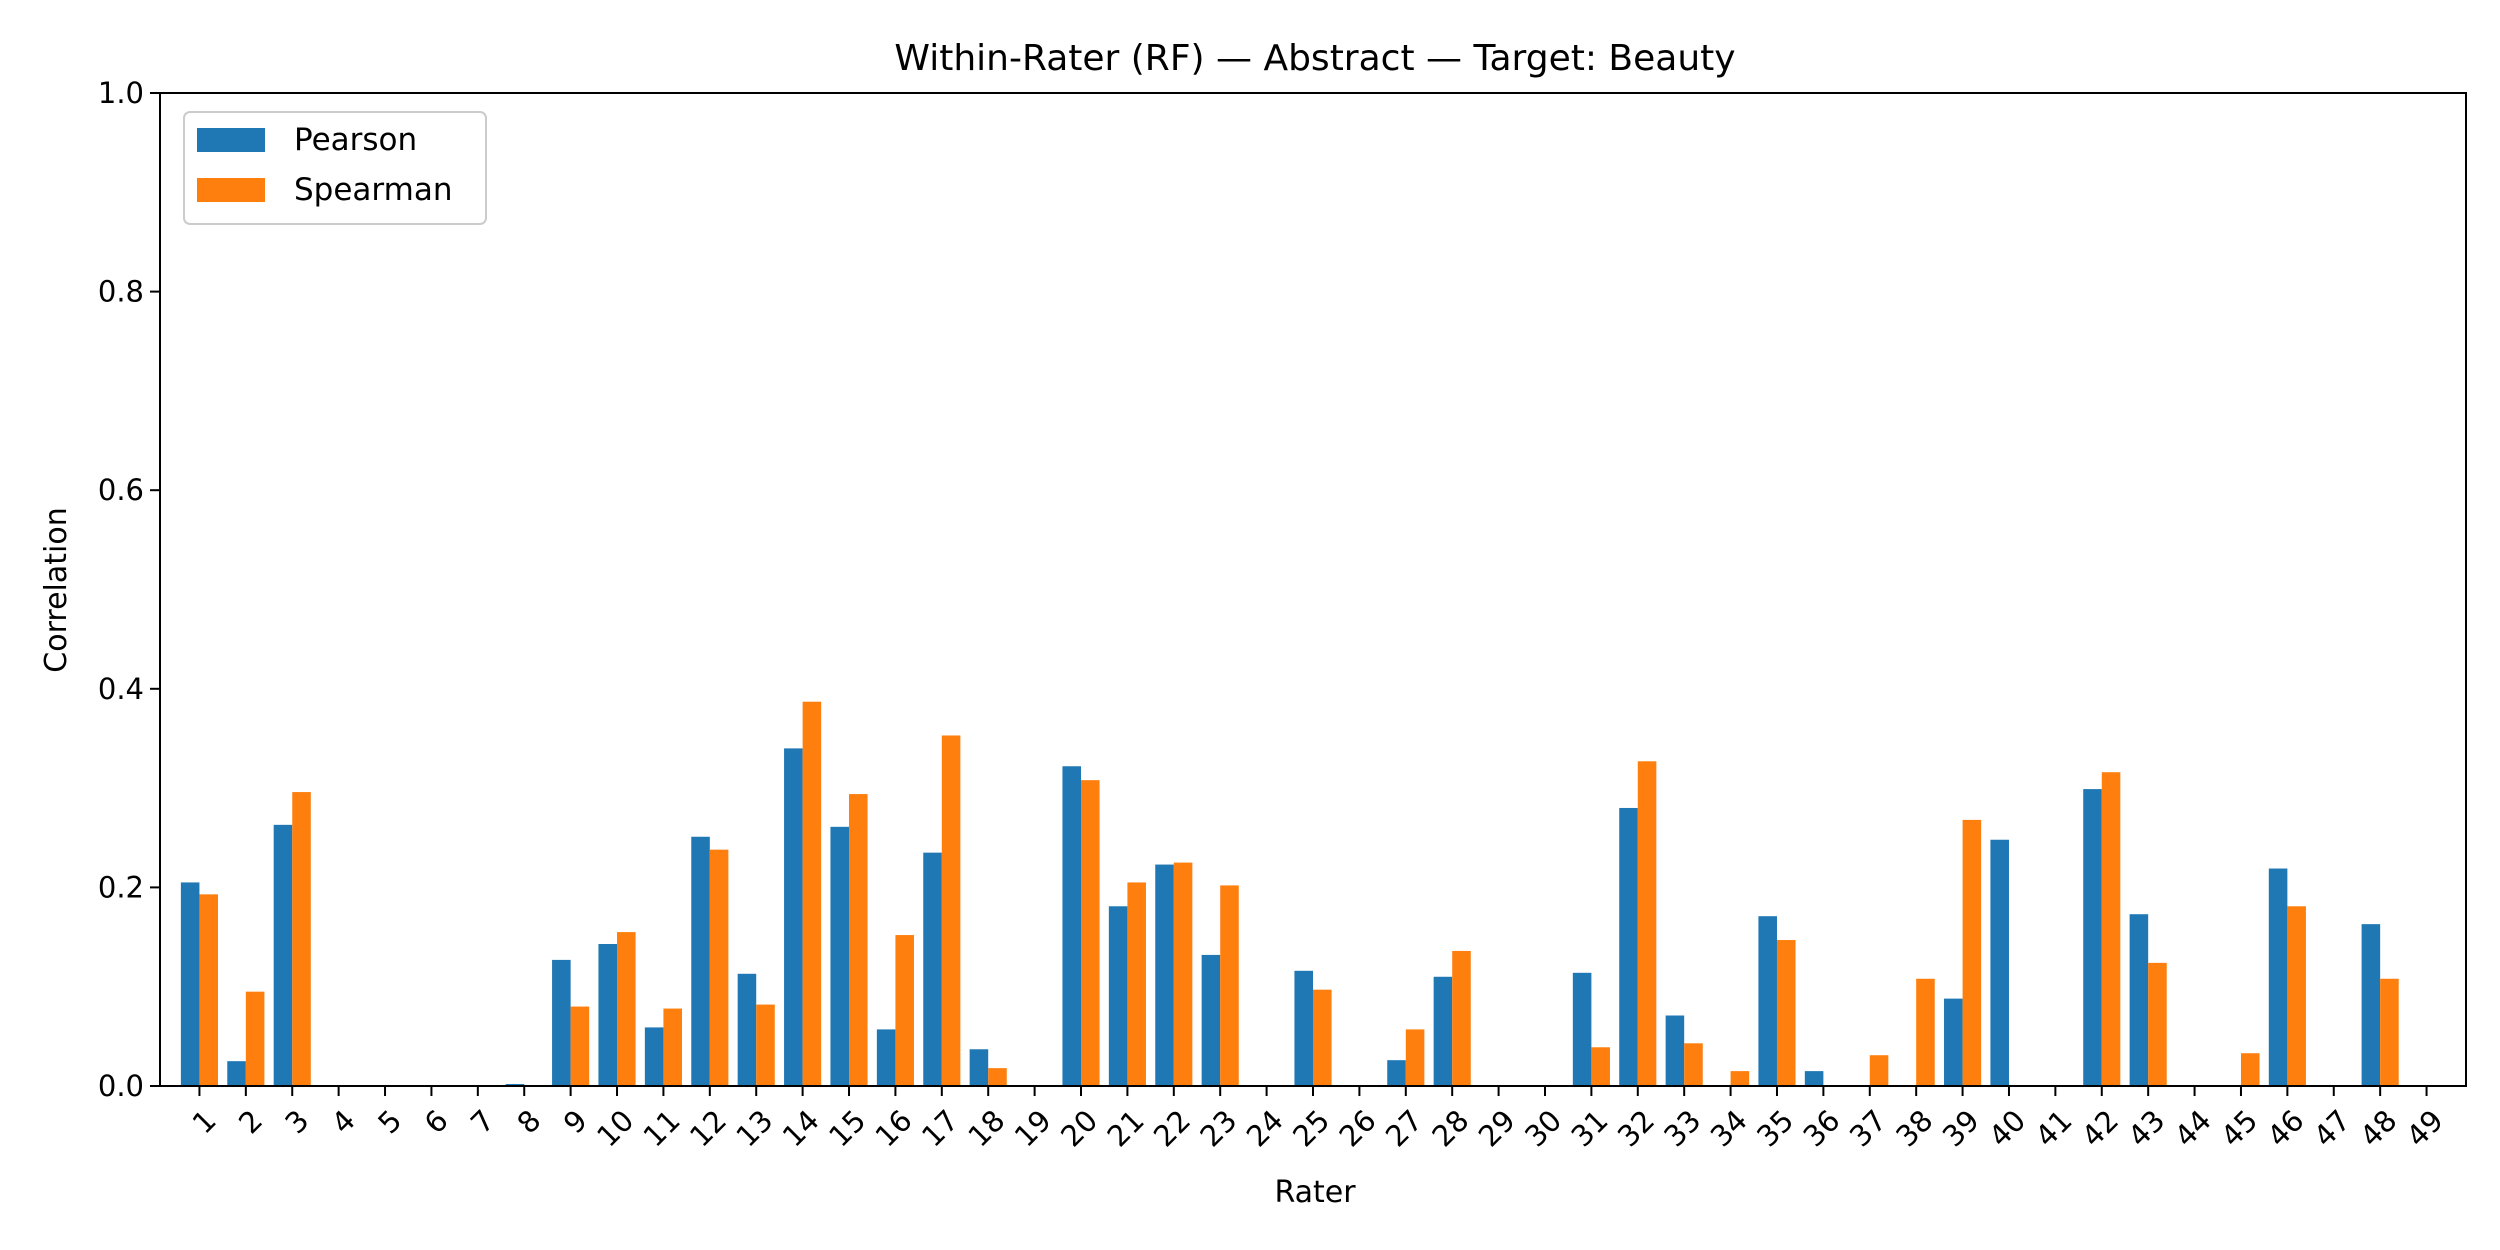 This screenshot has width=2500, height=1250. What do you see at coordinates (708, 1128) in the screenshot?
I see `x-tick-label: 12` at bounding box center [708, 1128].